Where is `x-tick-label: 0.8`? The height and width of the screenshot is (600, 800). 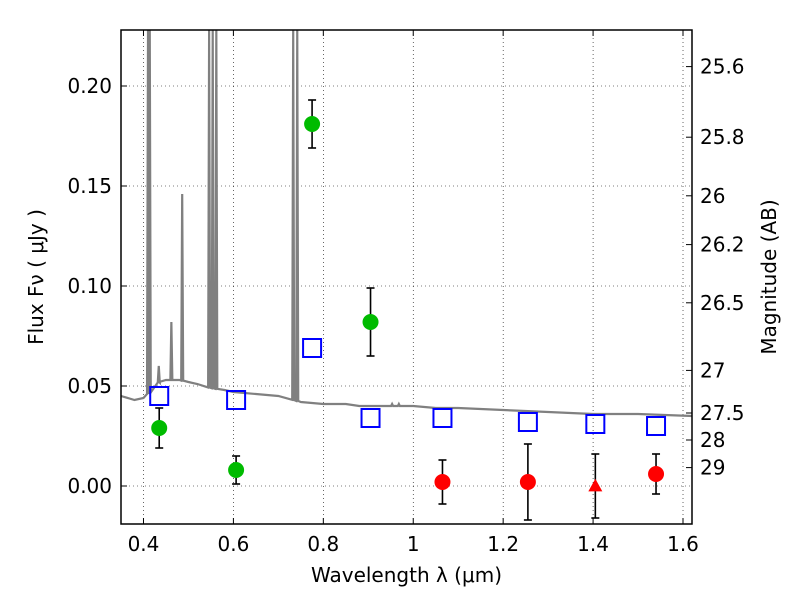
x-tick-label: 0.8 is located at coordinates (323, 544).